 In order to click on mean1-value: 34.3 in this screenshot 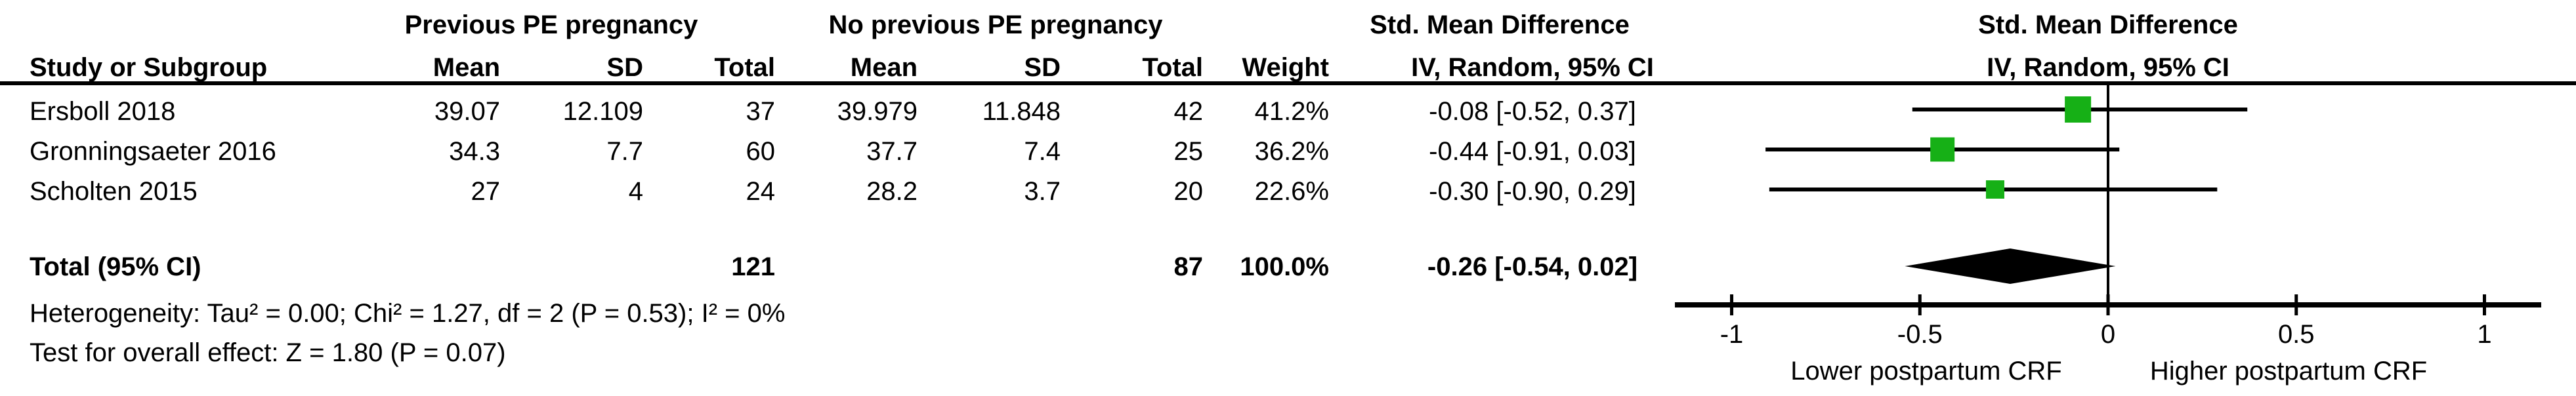, I will do `click(474, 152)`.